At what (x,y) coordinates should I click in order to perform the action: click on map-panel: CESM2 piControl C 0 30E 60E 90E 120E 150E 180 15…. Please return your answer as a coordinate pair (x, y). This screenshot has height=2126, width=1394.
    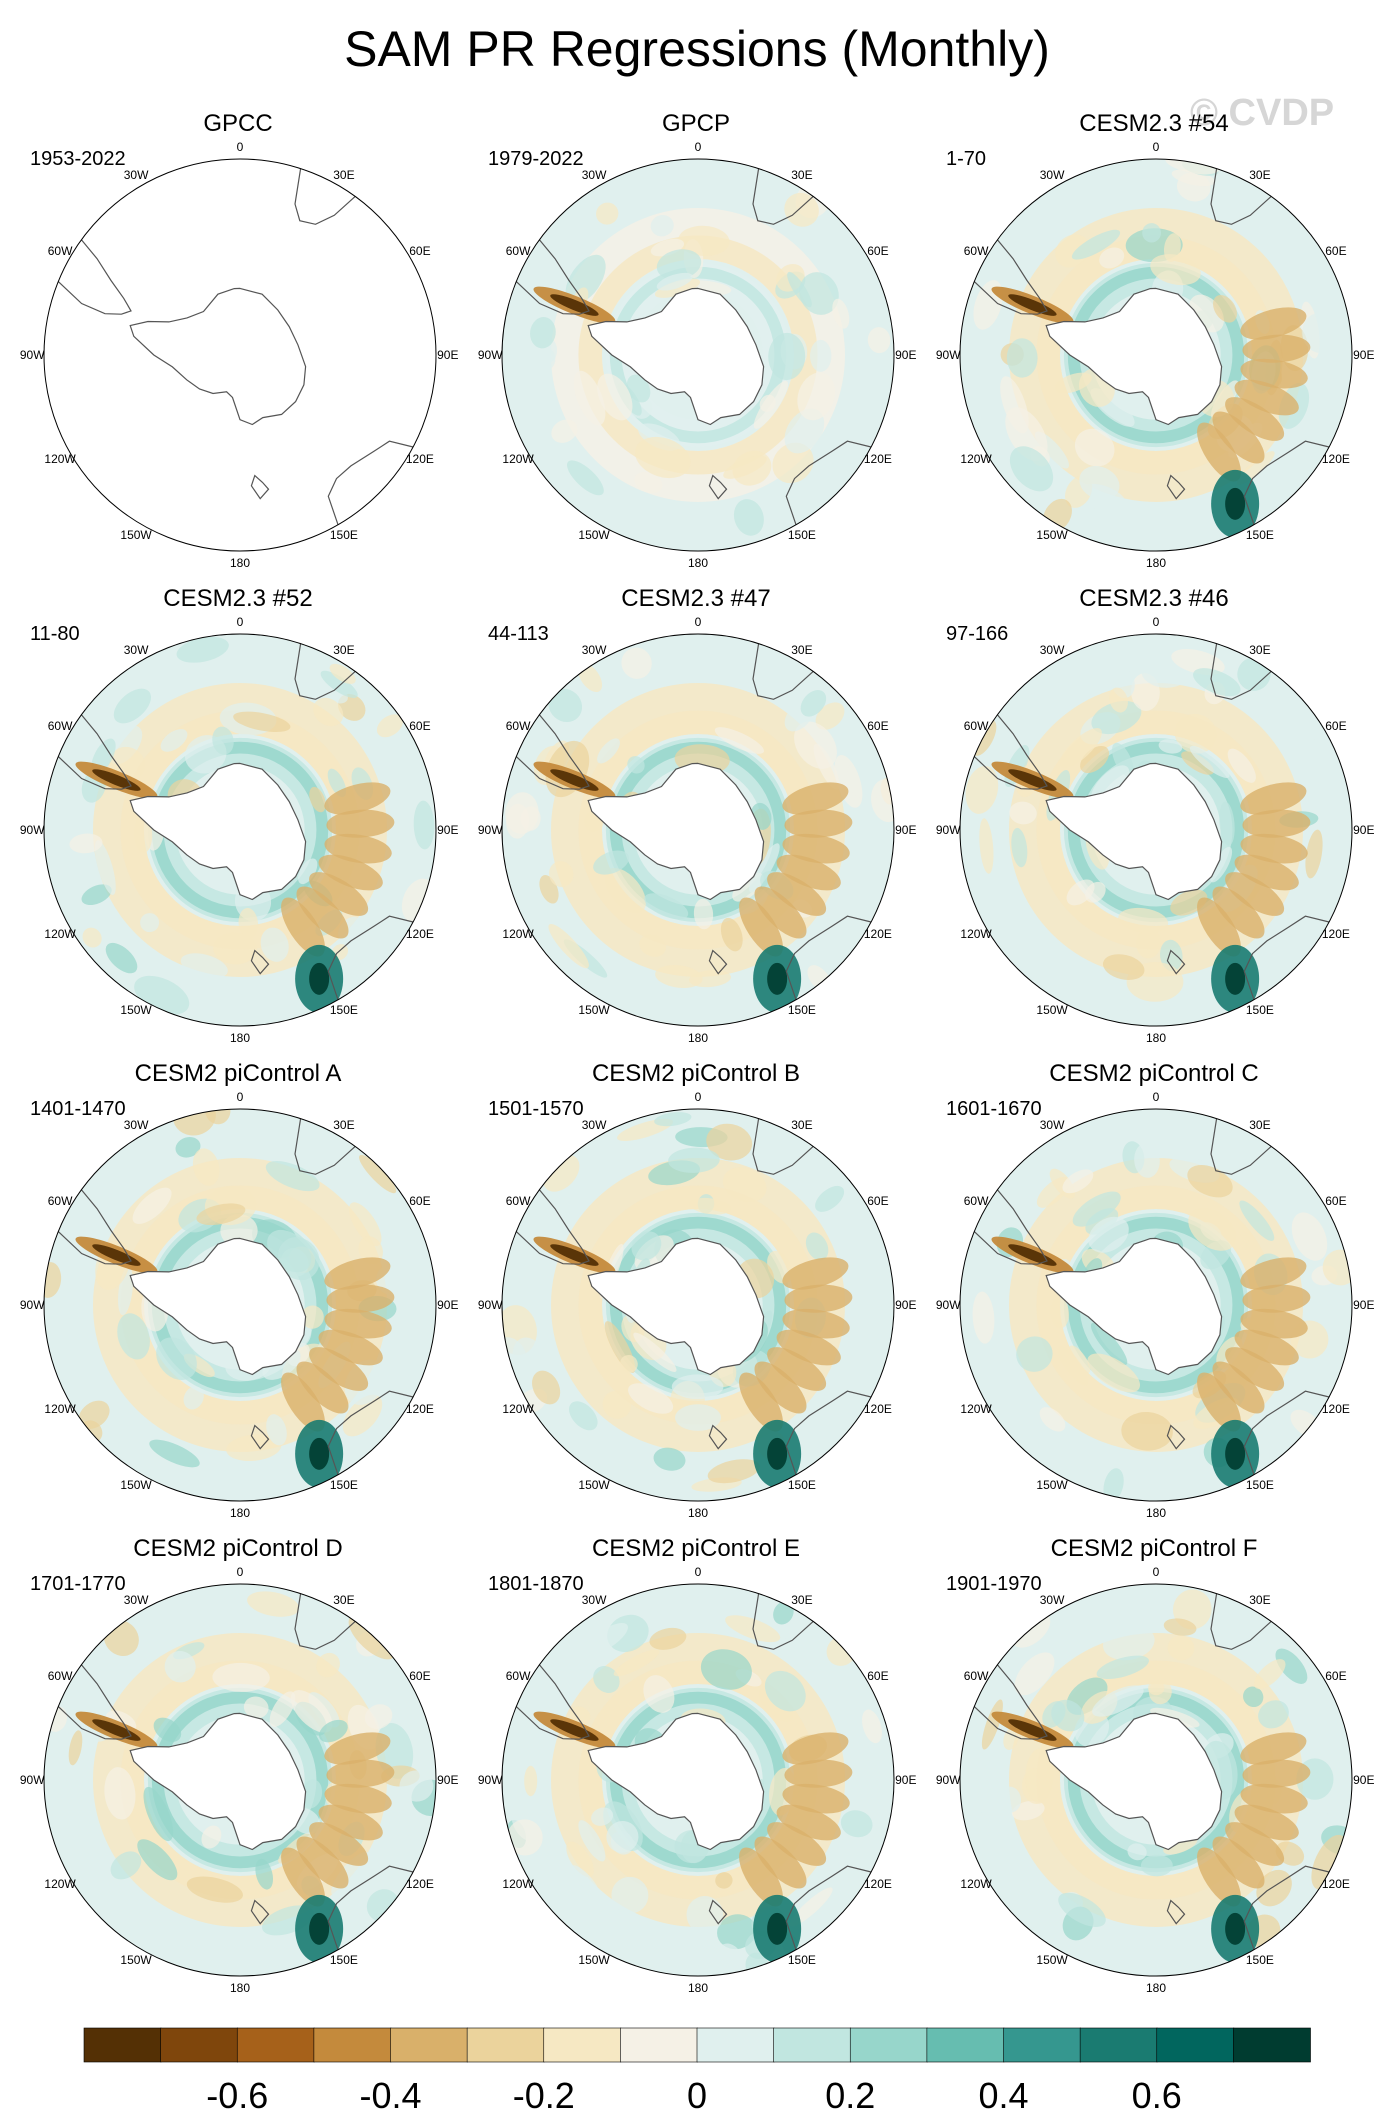
    Looking at the image, I should click on (1154, 1295).